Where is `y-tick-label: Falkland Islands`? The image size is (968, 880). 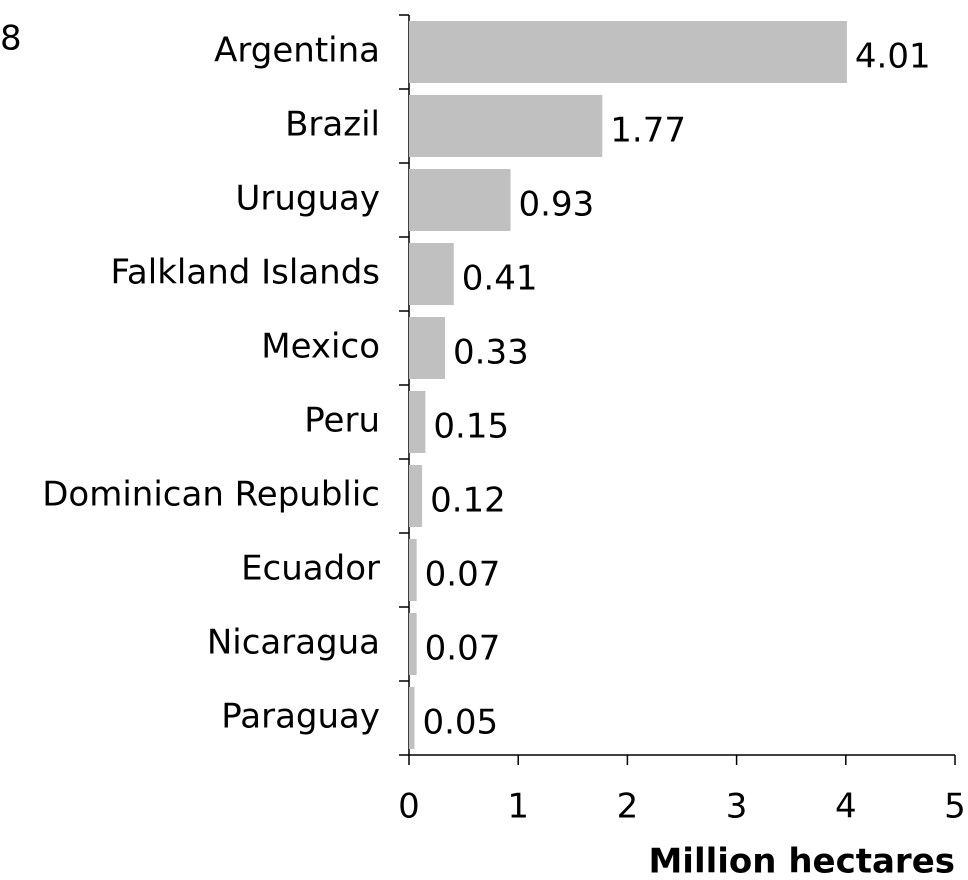
y-tick-label: Falkland Islands is located at coordinates (246, 273).